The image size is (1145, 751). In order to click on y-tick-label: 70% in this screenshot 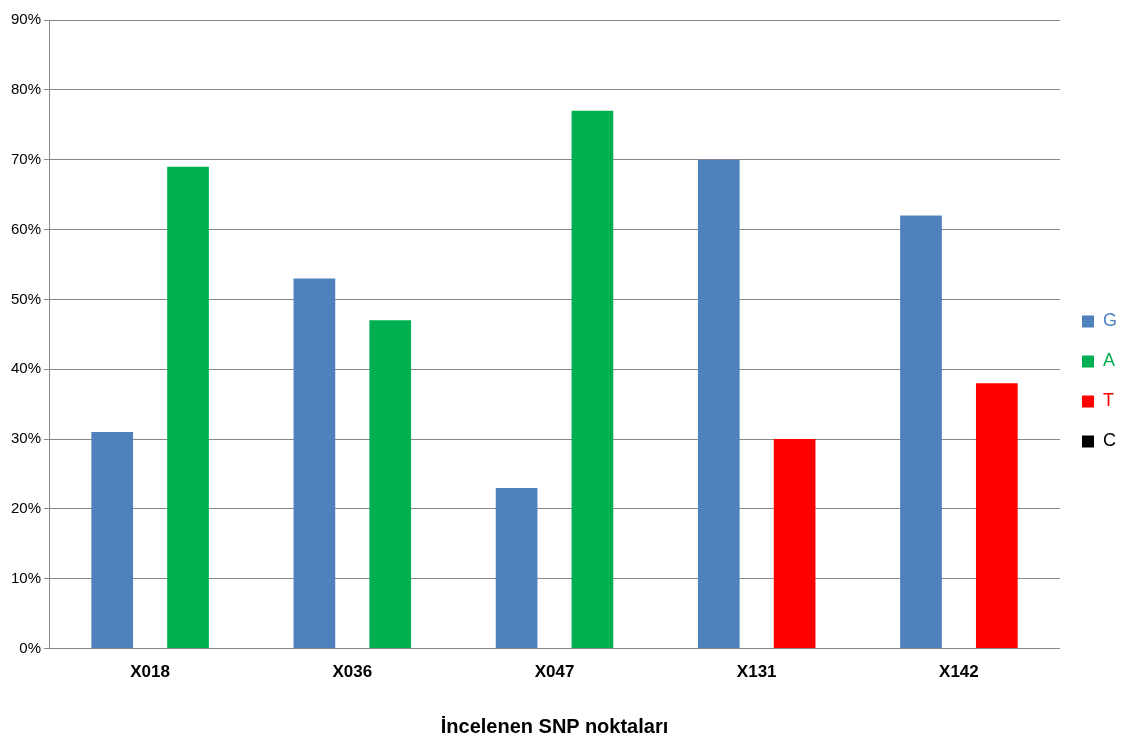, I will do `click(26, 158)`.